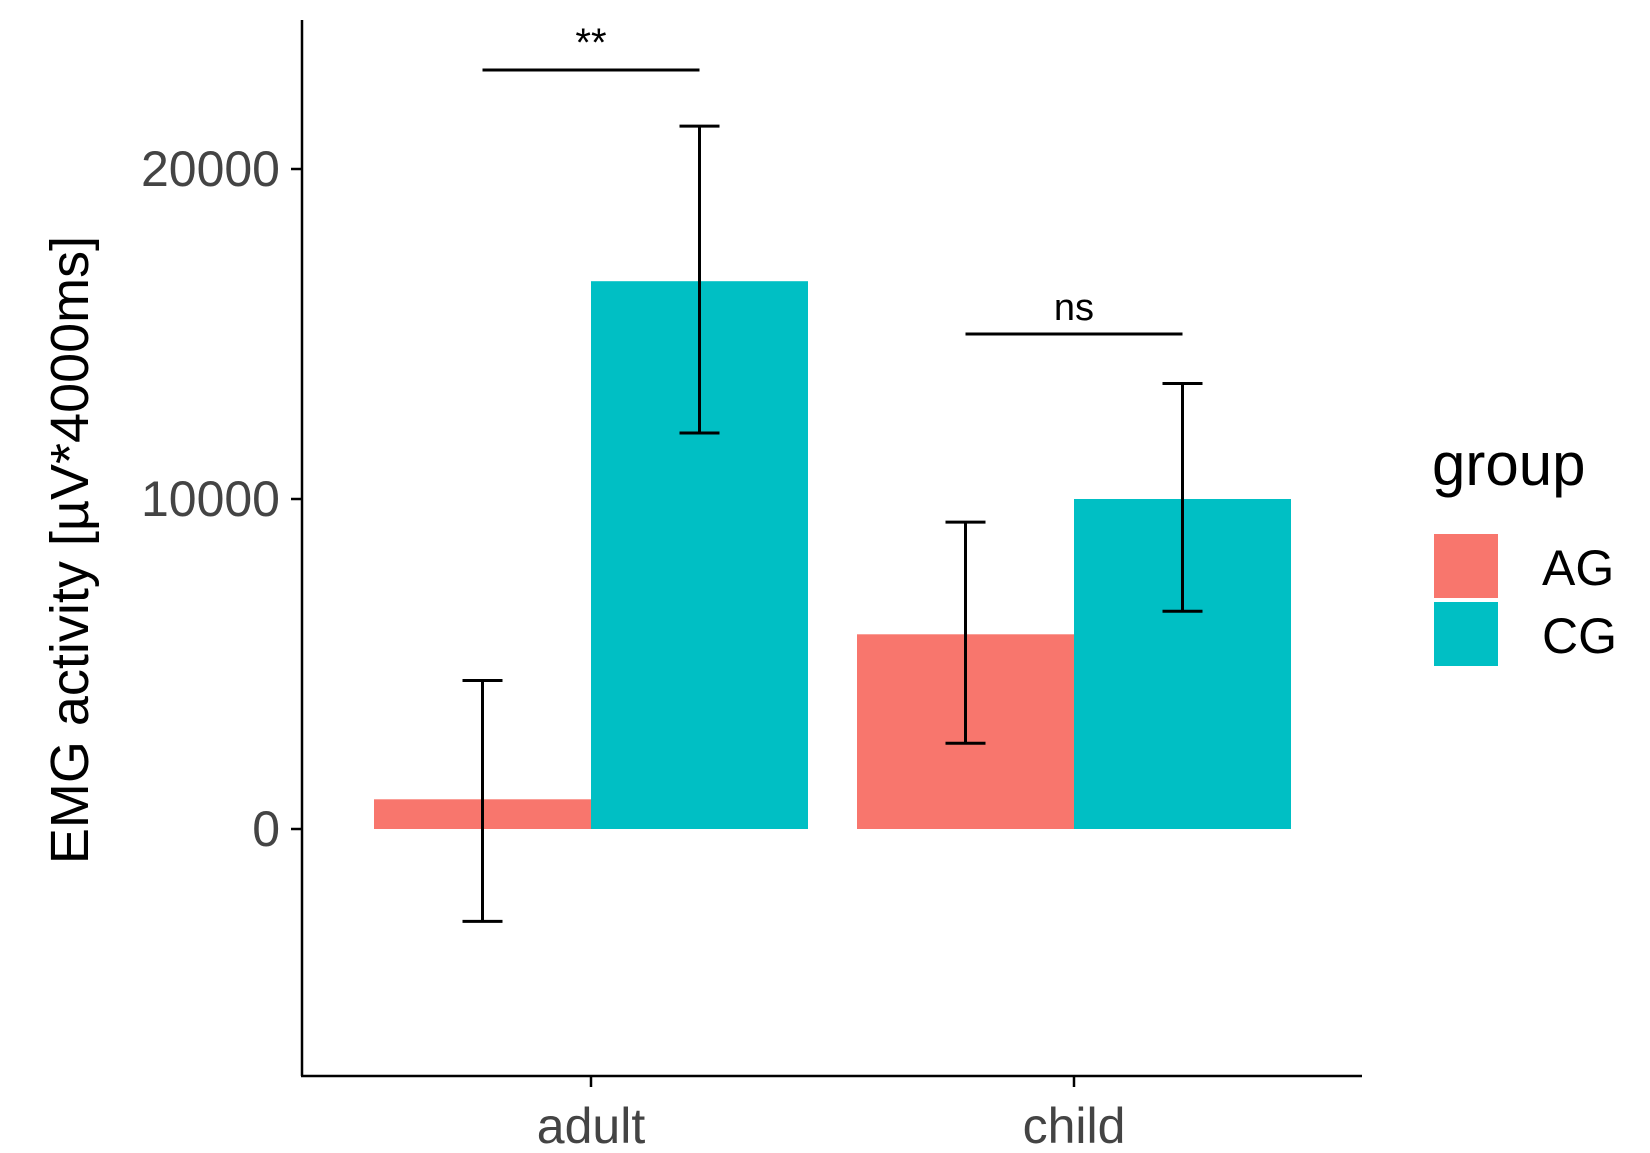 This screenshot has width=1650, height=1153. What do you see at coordinates (699, 279) in the screenshot?
I see `error-bar-cg-adult` at bounding box center [699, 279].